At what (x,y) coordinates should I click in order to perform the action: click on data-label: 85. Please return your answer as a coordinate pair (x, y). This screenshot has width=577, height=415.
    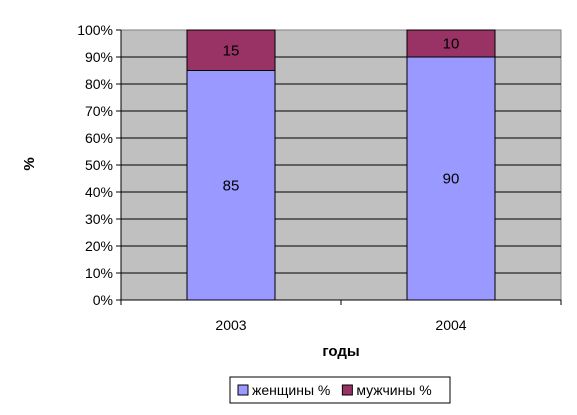
    Looking at the image, I should click on (231, 185).